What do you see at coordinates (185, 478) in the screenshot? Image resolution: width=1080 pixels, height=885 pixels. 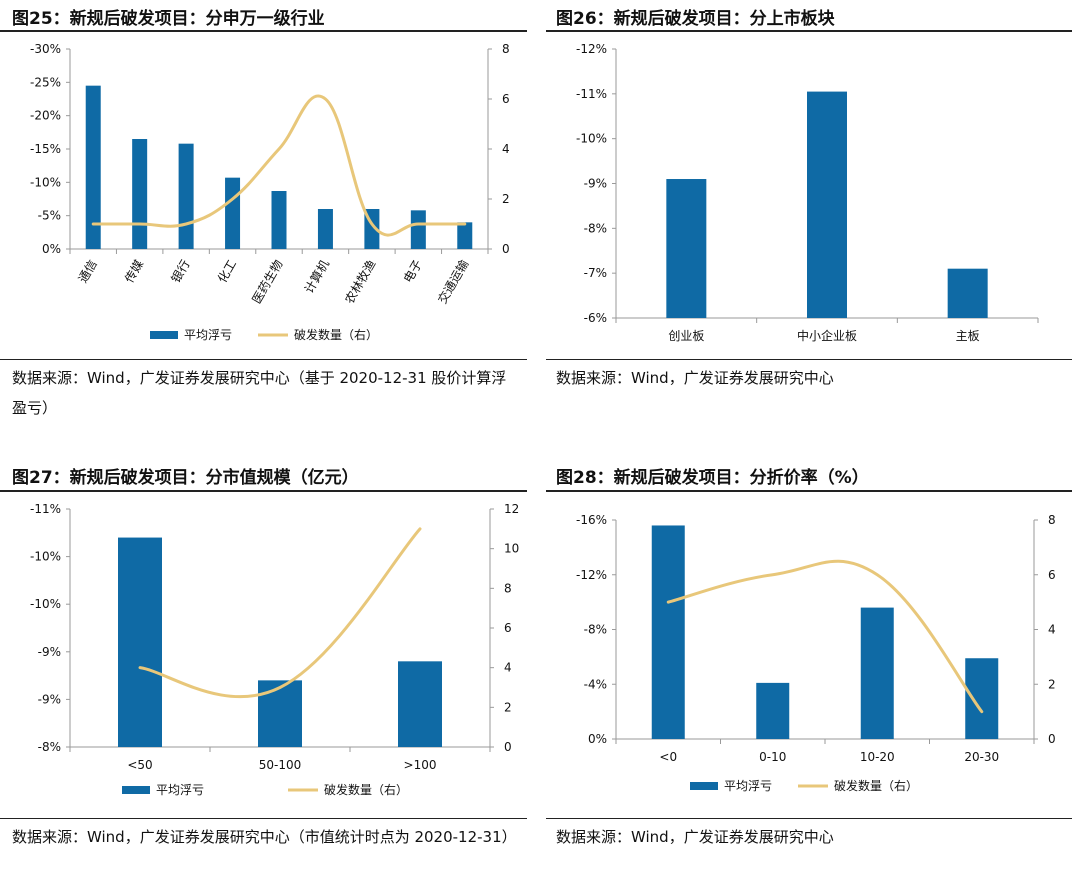 I see `panel-title-fig27: 图27：新规后破发项目：分市值规模（亿元）` at bounding box center [185, 478].